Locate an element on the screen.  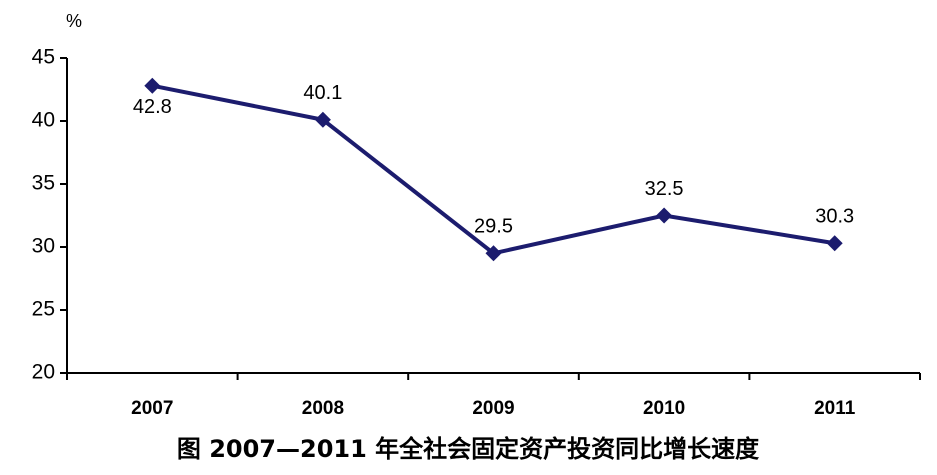
x-tick-label: 2008 is located at coordinates (323, 408).